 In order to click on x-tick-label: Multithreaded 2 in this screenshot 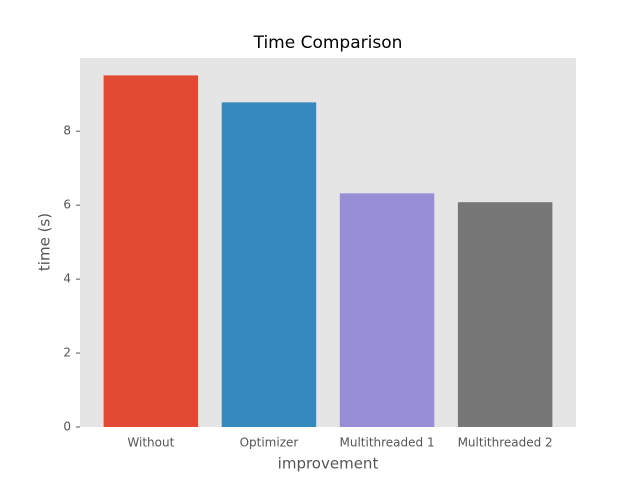, I will do `click(505, 443)`.